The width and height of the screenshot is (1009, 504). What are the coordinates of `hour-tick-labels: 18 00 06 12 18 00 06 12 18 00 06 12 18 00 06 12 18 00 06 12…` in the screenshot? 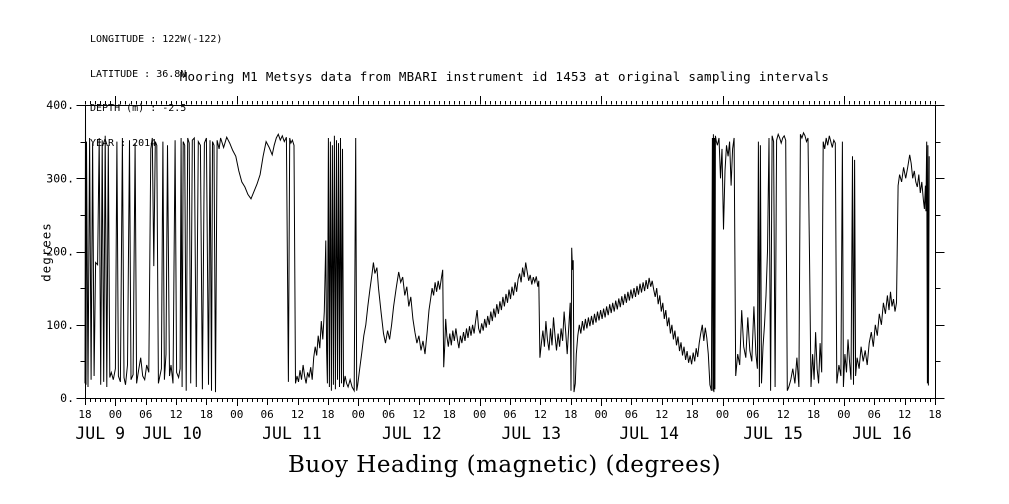 It's located at (509, 414).